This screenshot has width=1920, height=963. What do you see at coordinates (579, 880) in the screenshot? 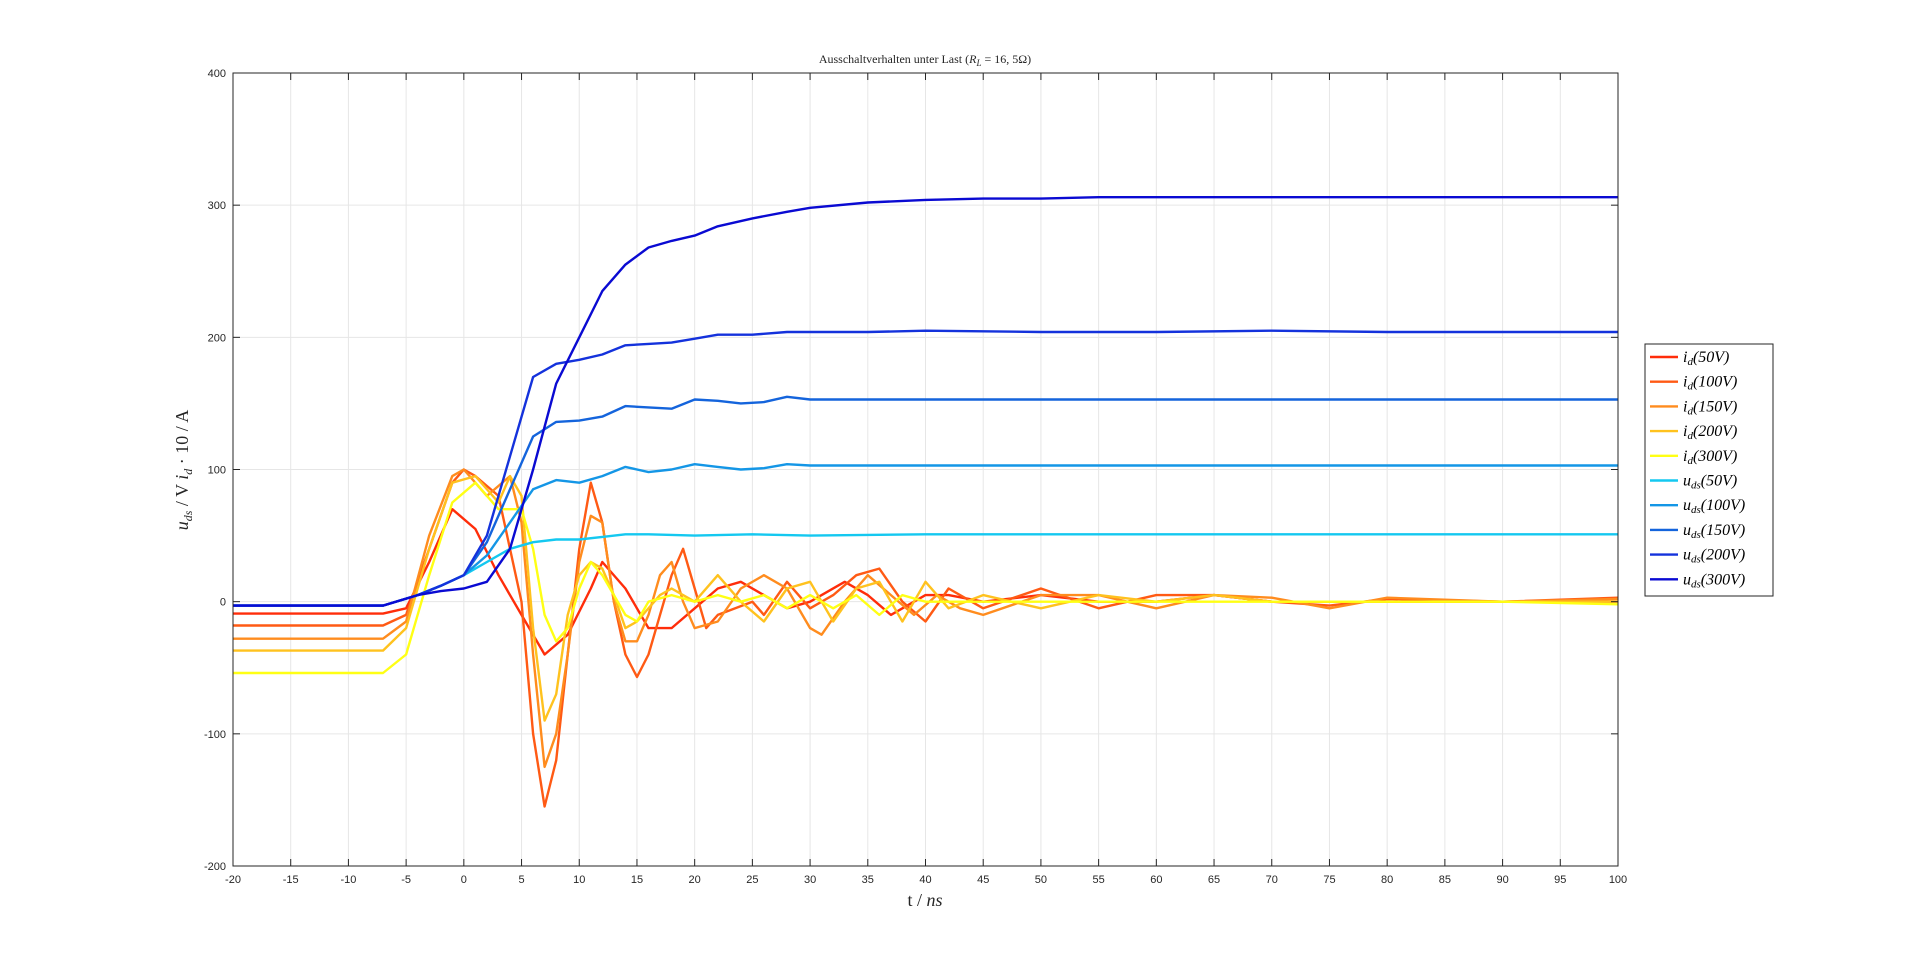
I see `x-tick-label: 10` at bounding box center [579, 880].